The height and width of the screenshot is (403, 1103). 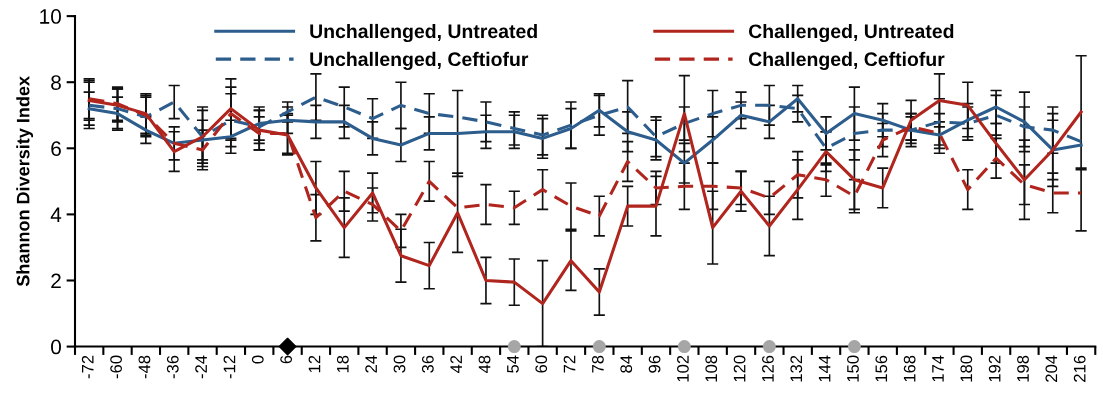 I want to click on x-tick-label: -36, so click(x=172, y=367).